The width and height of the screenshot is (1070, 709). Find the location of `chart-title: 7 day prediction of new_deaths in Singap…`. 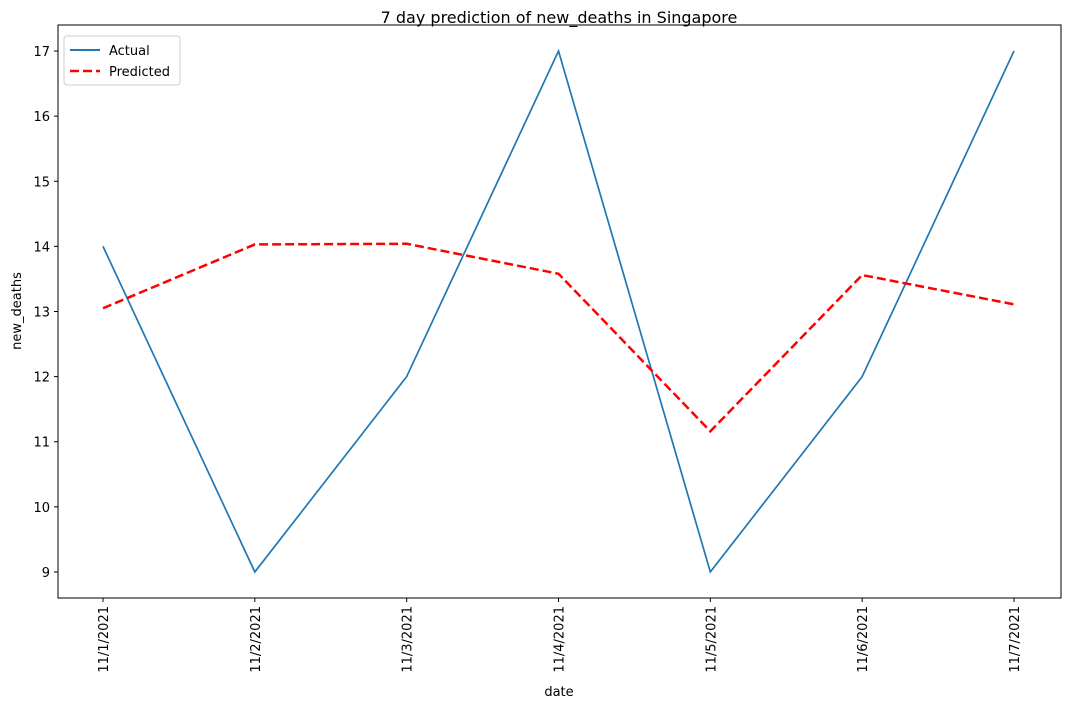

chart-title: 7 day prediction of new_deaths in Singap… is located at coordinates (559, 18).